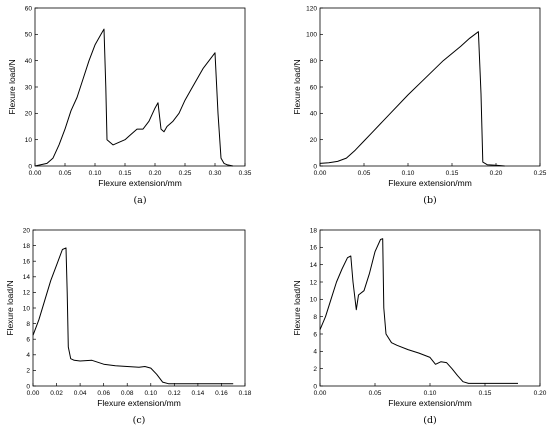 This screenshot has width=550, height=432. I want to click on x-tick-label: 0.08, so click(127, 393).